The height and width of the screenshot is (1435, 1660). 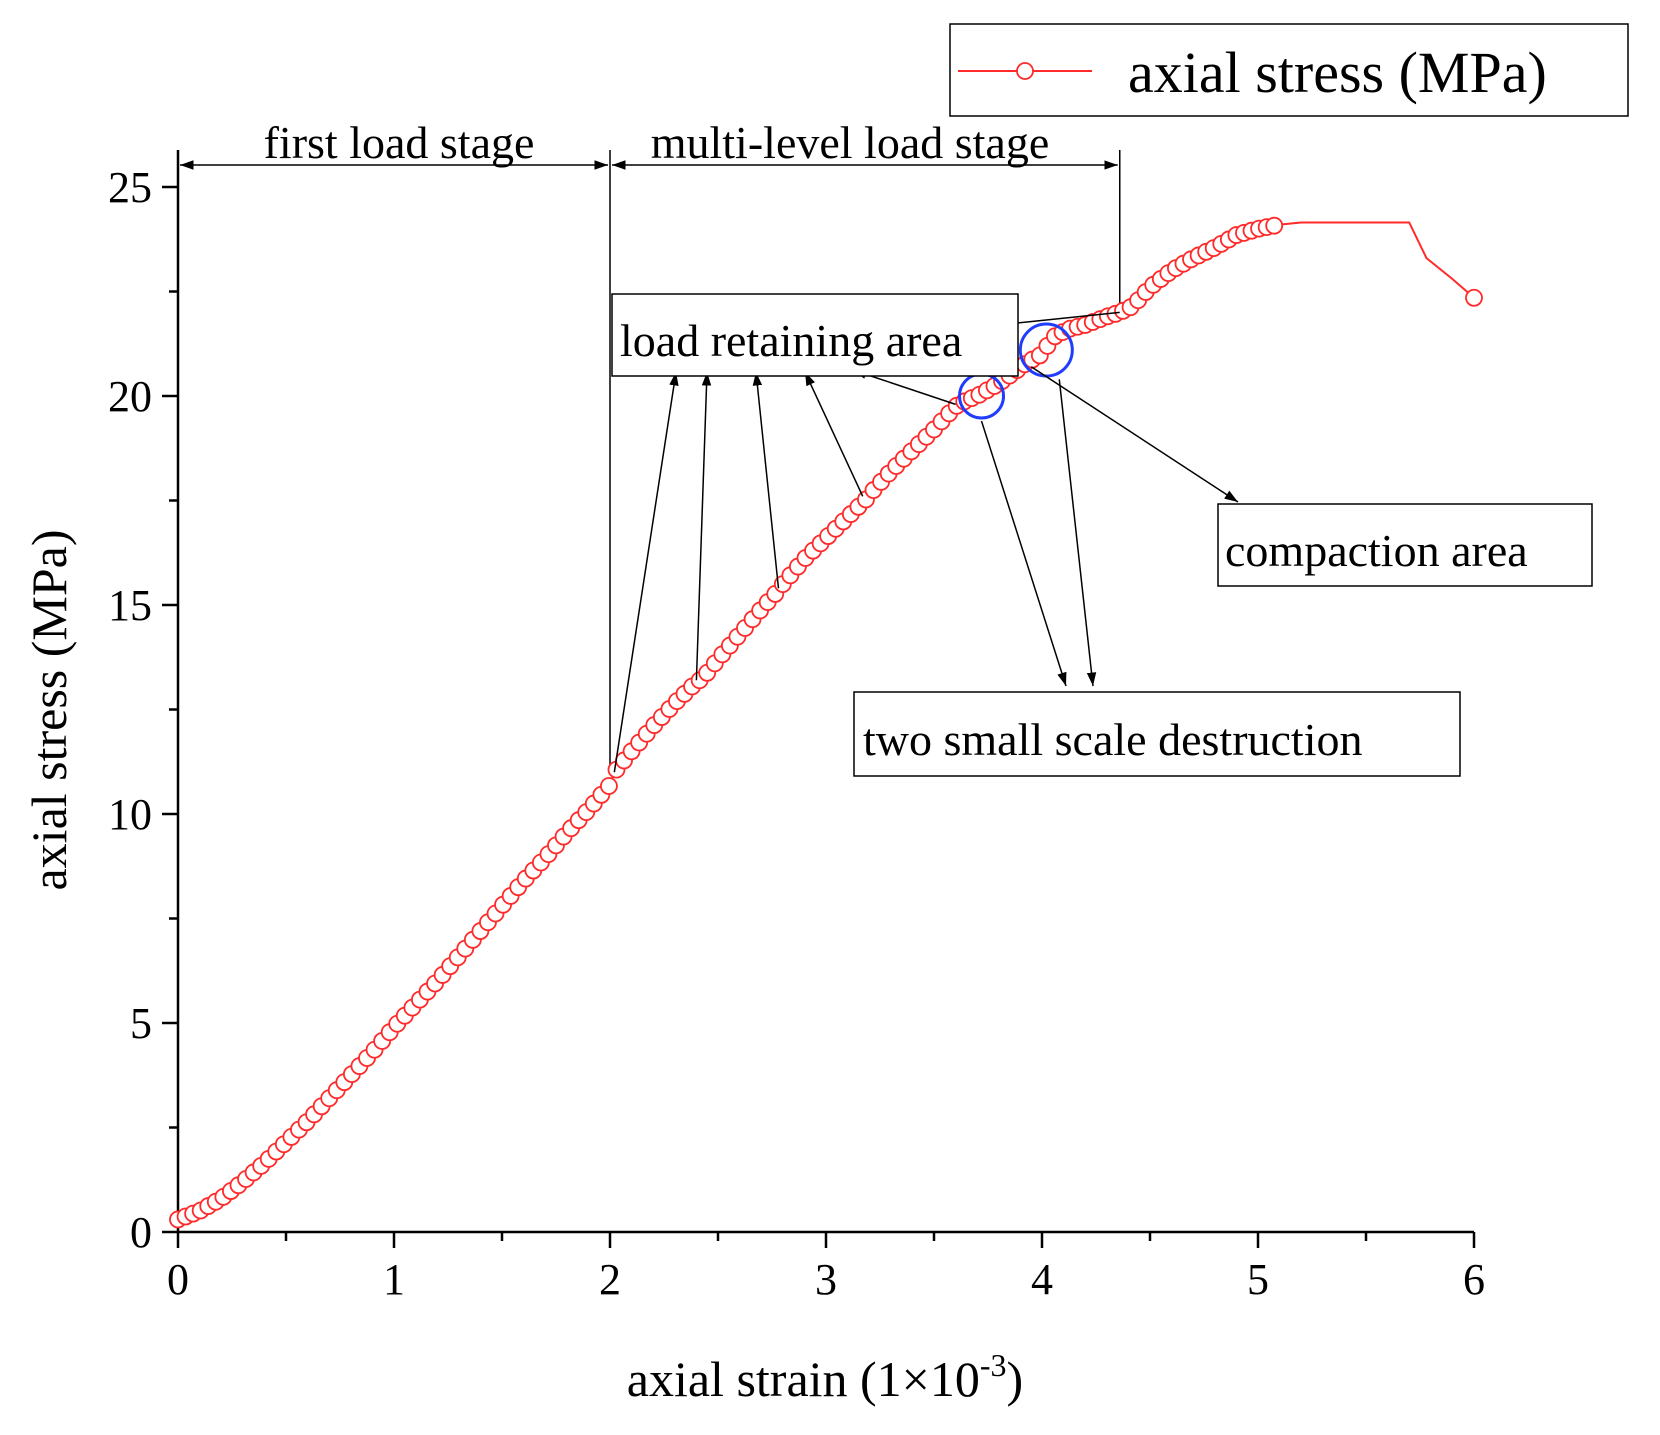 I want to click on y-tick-label: 25, so click(x=130, y=187).